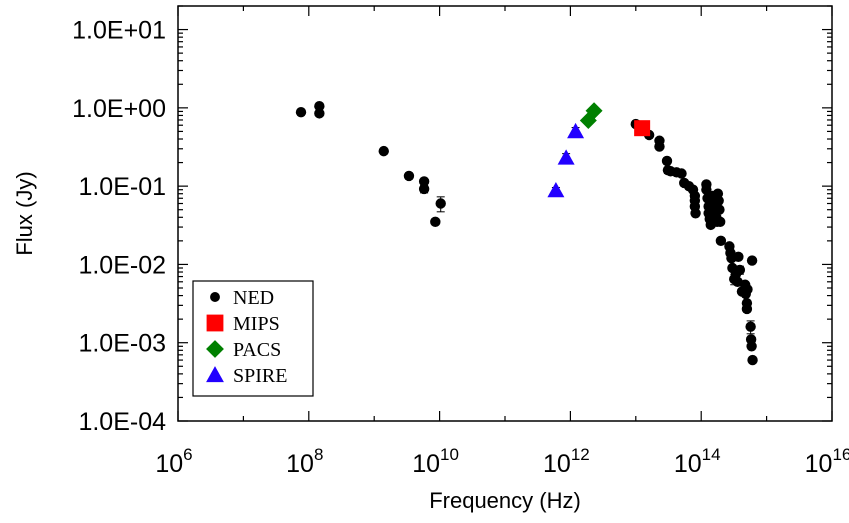  Describe the element at coordinates (318, 454) in the screenshot. I see `x-tick-label-exponent: 8` at that location.